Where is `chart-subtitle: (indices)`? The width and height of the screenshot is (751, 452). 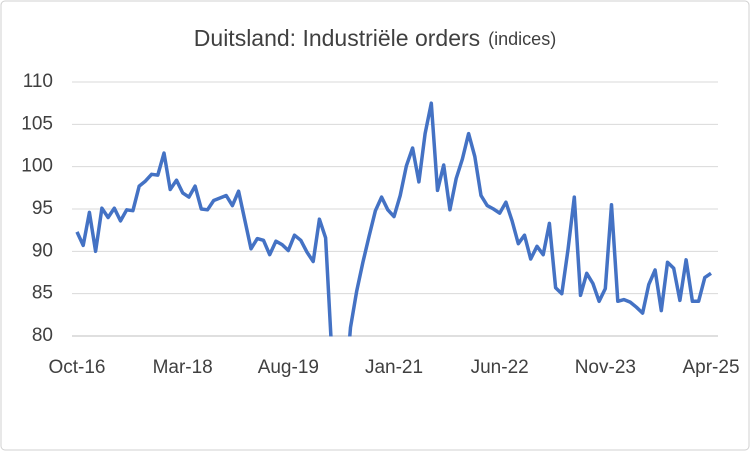
chart-subtitle: (indices) is located at coordinates (522, 39).